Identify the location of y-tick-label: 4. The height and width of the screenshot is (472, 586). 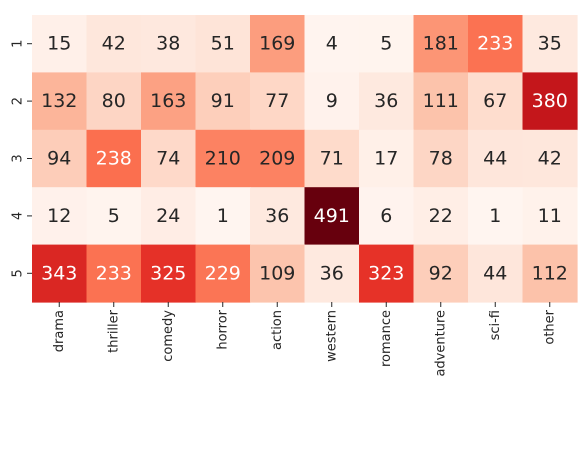
(18, 216).